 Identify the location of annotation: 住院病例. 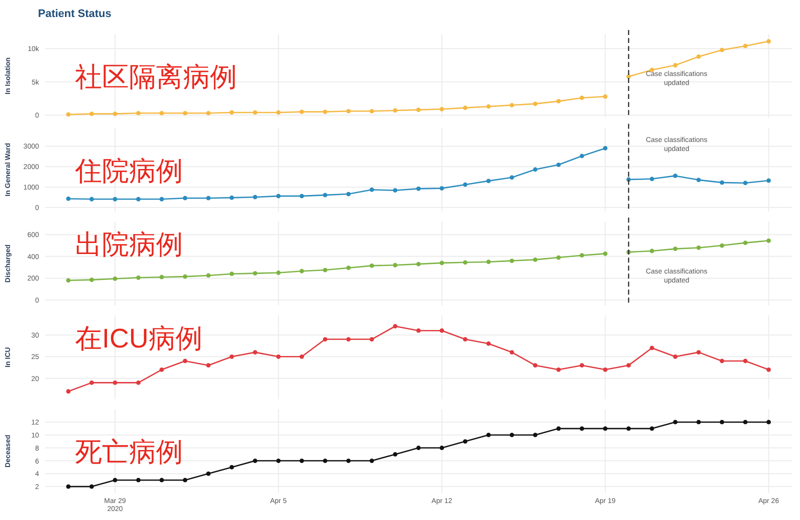
(128, 171).